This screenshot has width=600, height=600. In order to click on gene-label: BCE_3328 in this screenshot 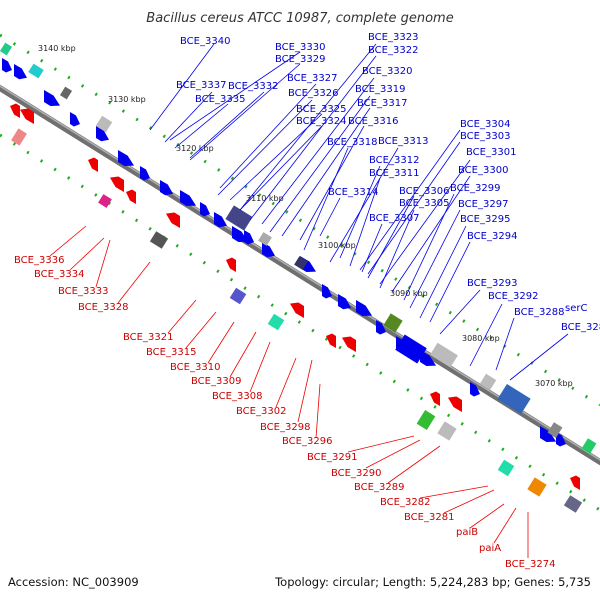, I will do `click(103, 307)`.